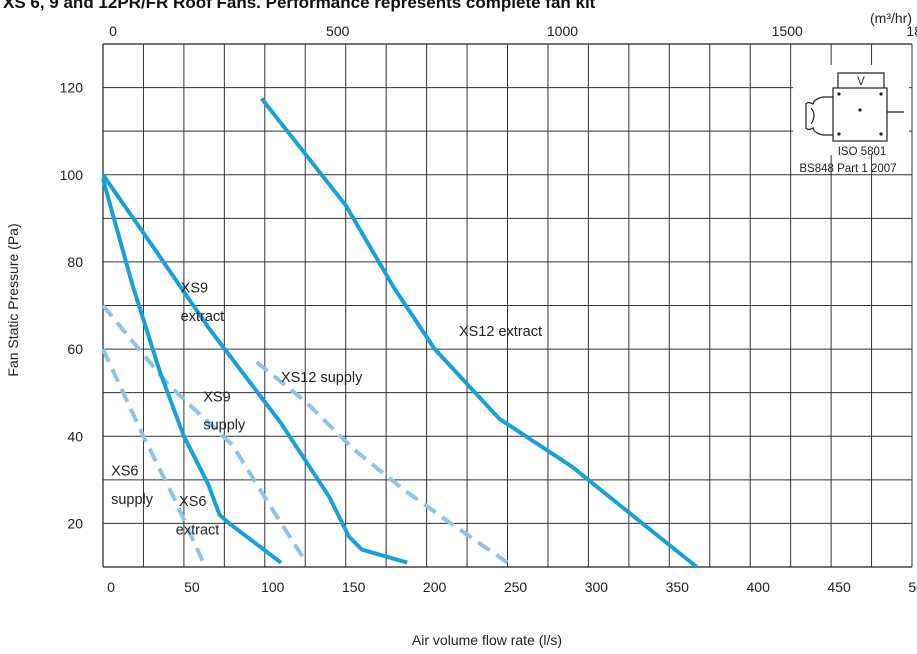  I want to click on series-label: XS12 supply, so click(322, 378).